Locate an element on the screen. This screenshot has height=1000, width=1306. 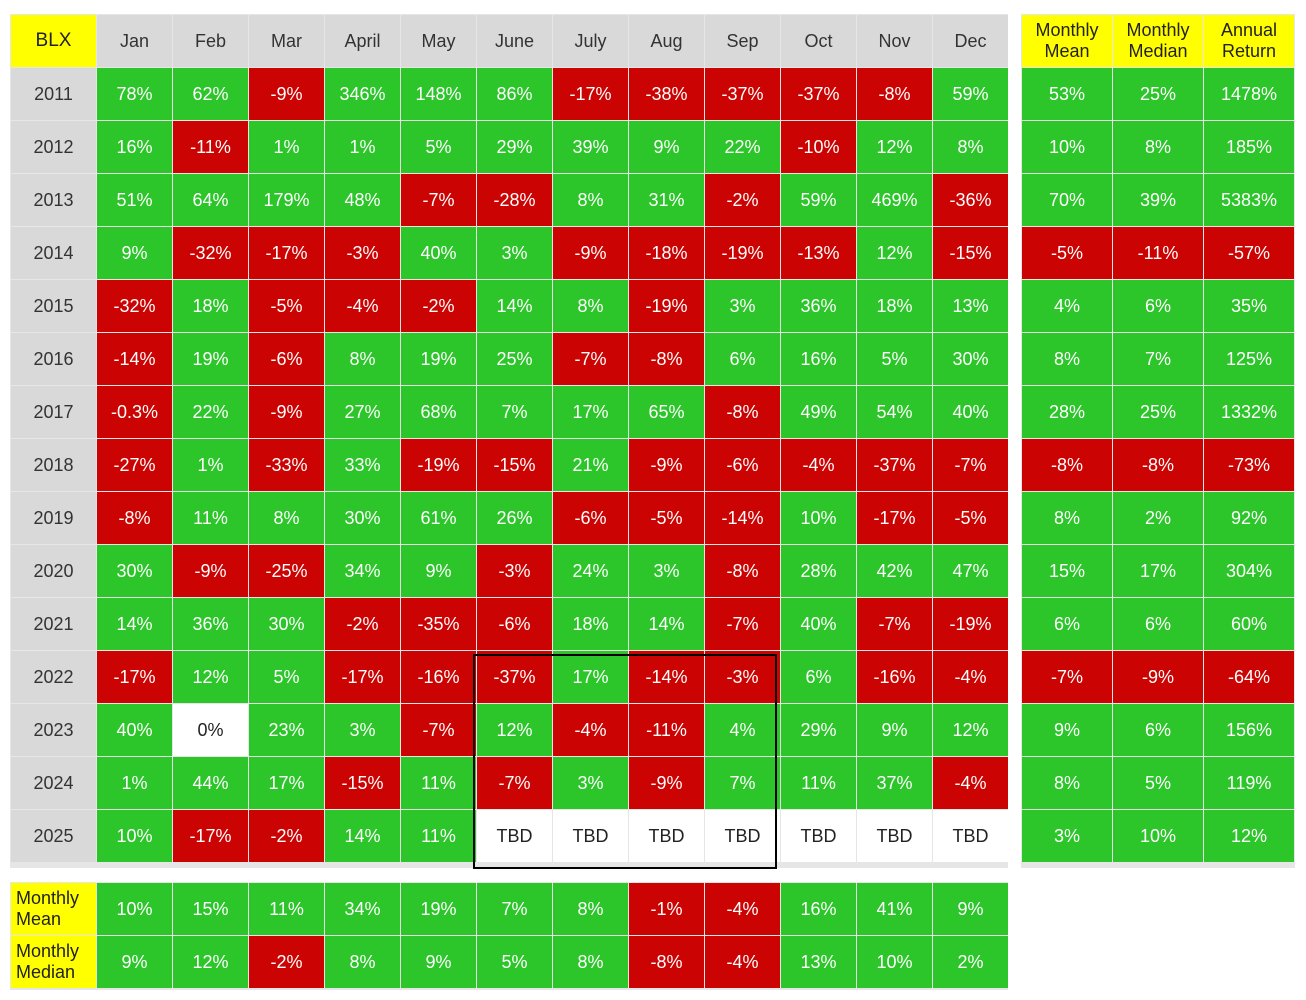
return-cell: 68% is located at coordinates (438, 412).